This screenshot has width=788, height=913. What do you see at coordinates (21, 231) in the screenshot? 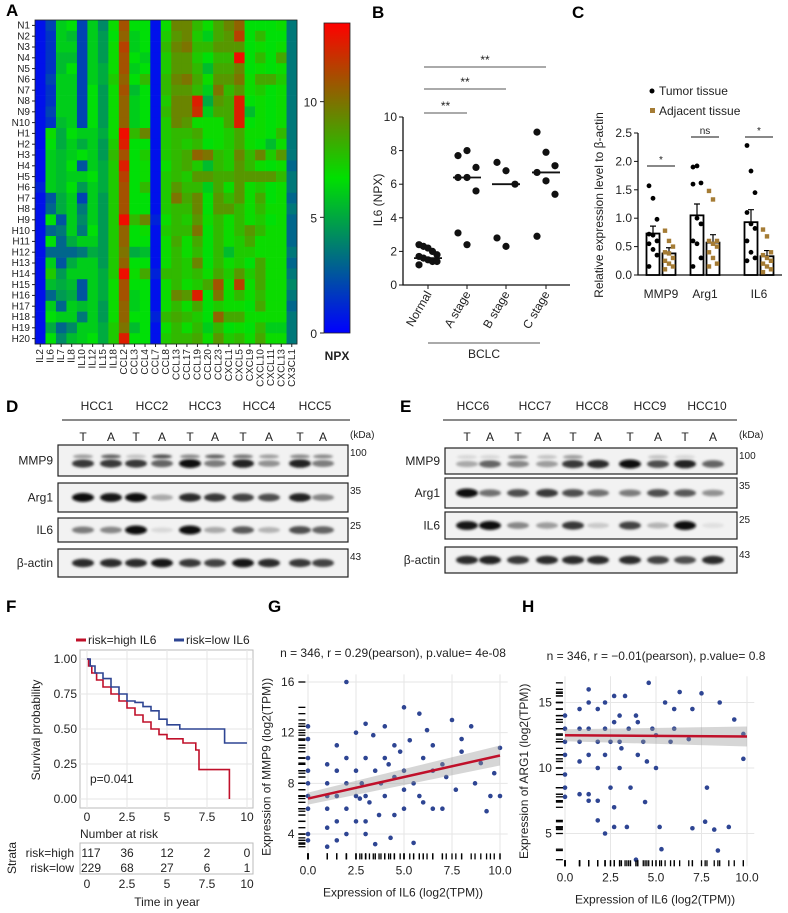
I see `heatmap-row-label: H10` at bounding box center [21, 231].